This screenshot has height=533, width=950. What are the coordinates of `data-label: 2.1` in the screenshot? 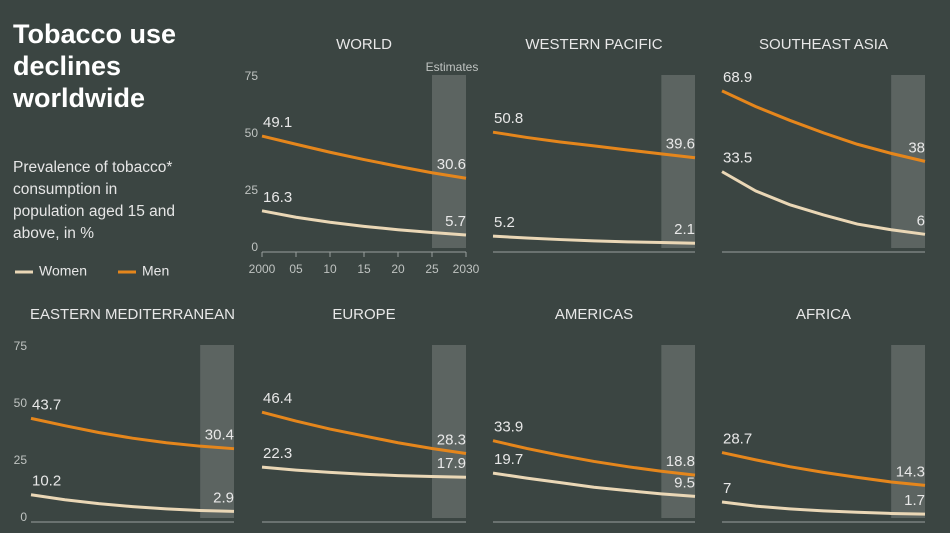 It's located at (684, 229).